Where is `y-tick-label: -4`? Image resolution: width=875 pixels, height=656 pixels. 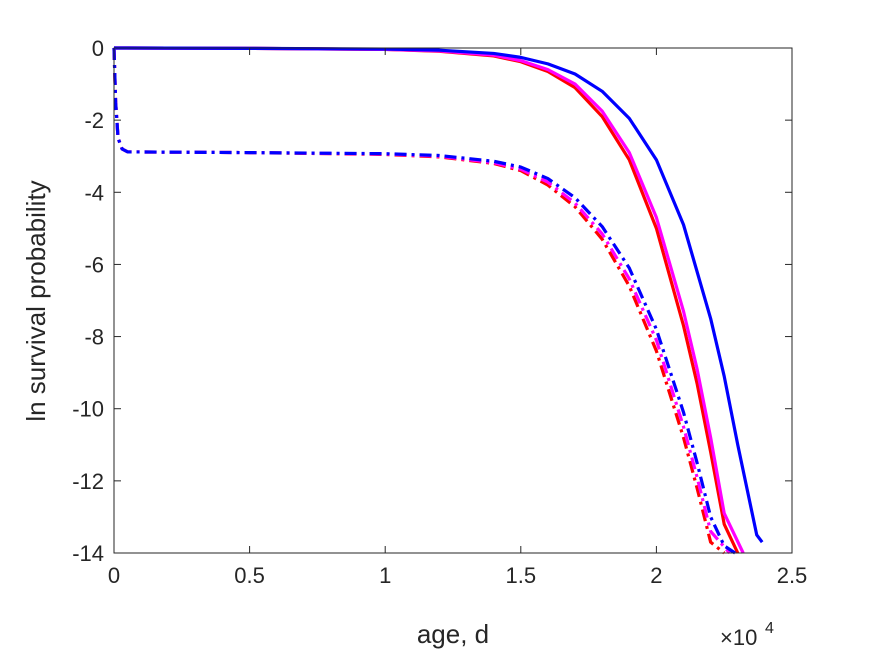
y-tick-label: -4 is located at coordinates (94, 192).